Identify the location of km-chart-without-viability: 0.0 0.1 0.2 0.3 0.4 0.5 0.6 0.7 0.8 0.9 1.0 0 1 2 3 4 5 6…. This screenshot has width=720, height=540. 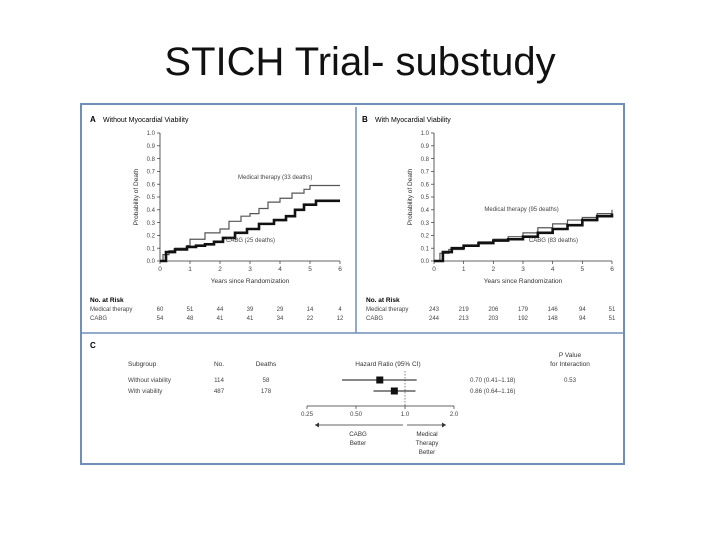
(237, 208).